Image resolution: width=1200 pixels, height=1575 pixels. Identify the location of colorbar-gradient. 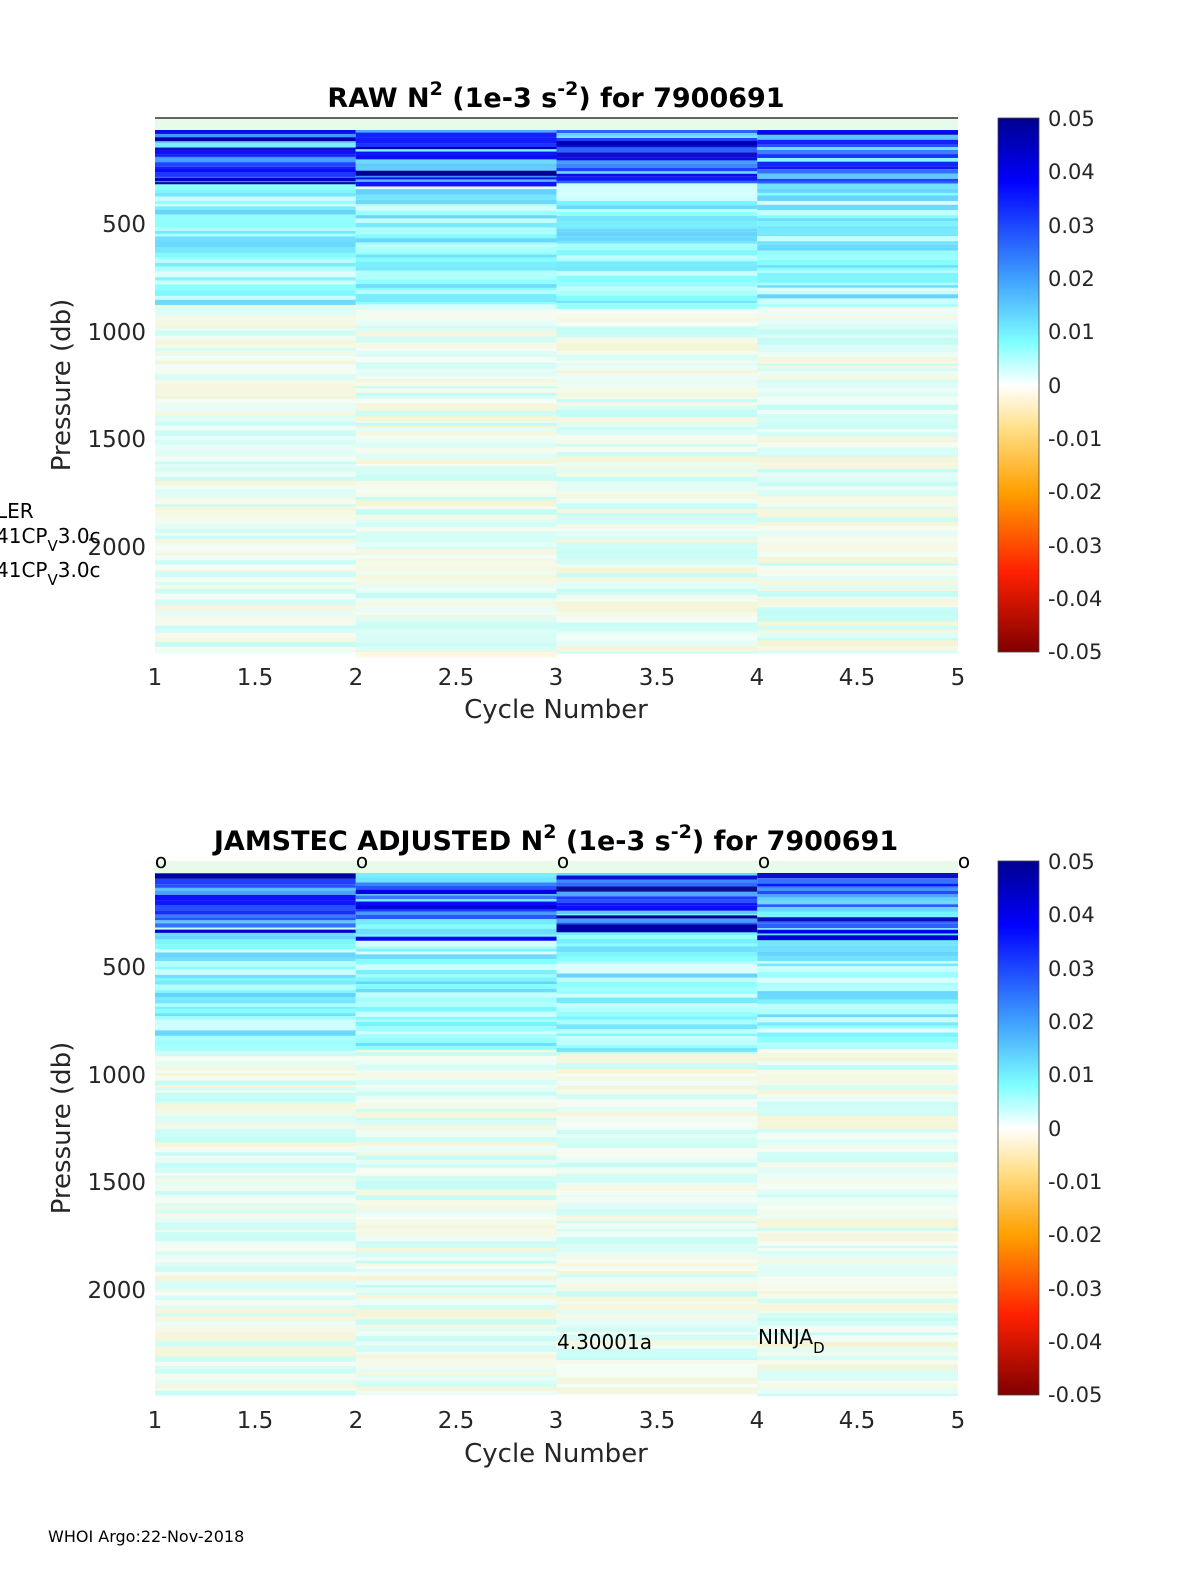
(1018, 385).